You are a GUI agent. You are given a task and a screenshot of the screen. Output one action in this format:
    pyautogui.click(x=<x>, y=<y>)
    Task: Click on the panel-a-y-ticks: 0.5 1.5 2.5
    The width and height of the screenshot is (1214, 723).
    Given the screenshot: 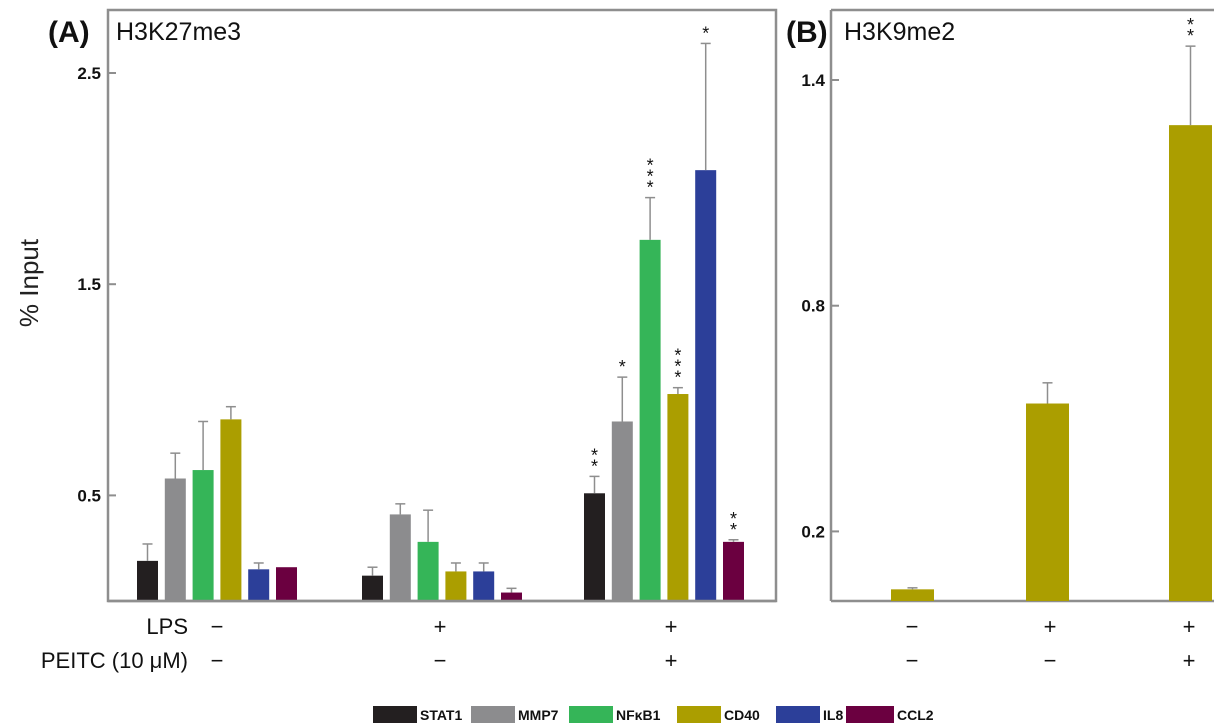 What is the action you would take?
    pyautogui.click(x=96, y=284)
    